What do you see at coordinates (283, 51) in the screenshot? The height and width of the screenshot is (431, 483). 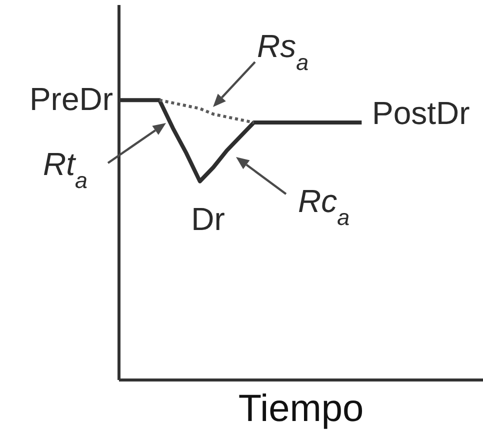 I see `text: Rs$_{a}$` at bounding box center [283, 51].